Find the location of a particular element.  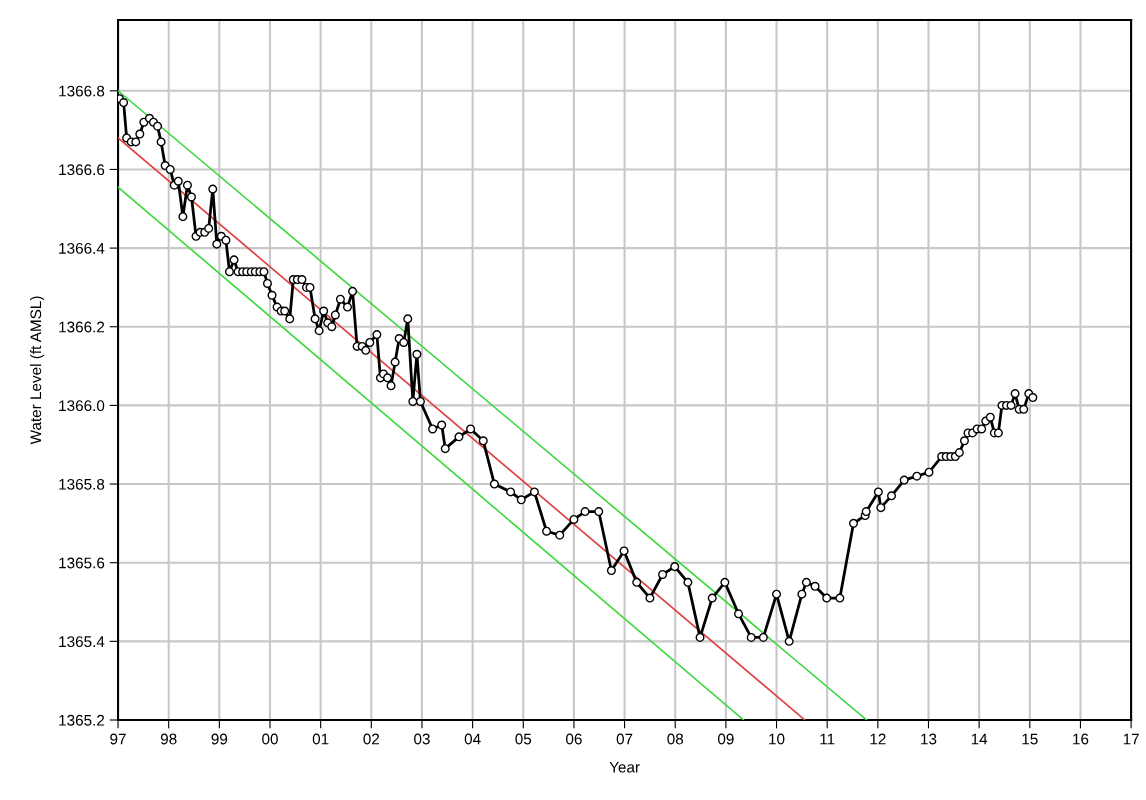

x-tick-label: 15 is located at coordinates (1030, 739).